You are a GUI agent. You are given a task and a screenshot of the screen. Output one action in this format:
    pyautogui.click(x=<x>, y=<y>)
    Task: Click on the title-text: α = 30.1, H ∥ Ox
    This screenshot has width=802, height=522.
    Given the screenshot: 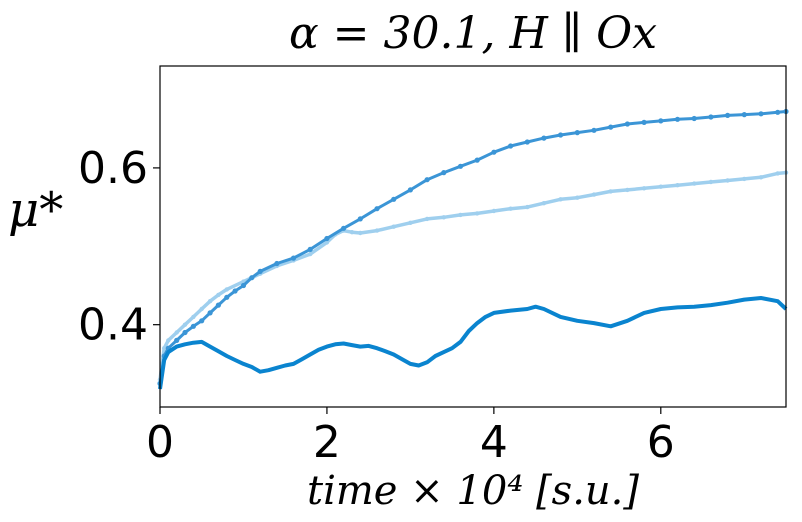 What is the action you would take?
    pyautogui.click(x=473, y=33)
    